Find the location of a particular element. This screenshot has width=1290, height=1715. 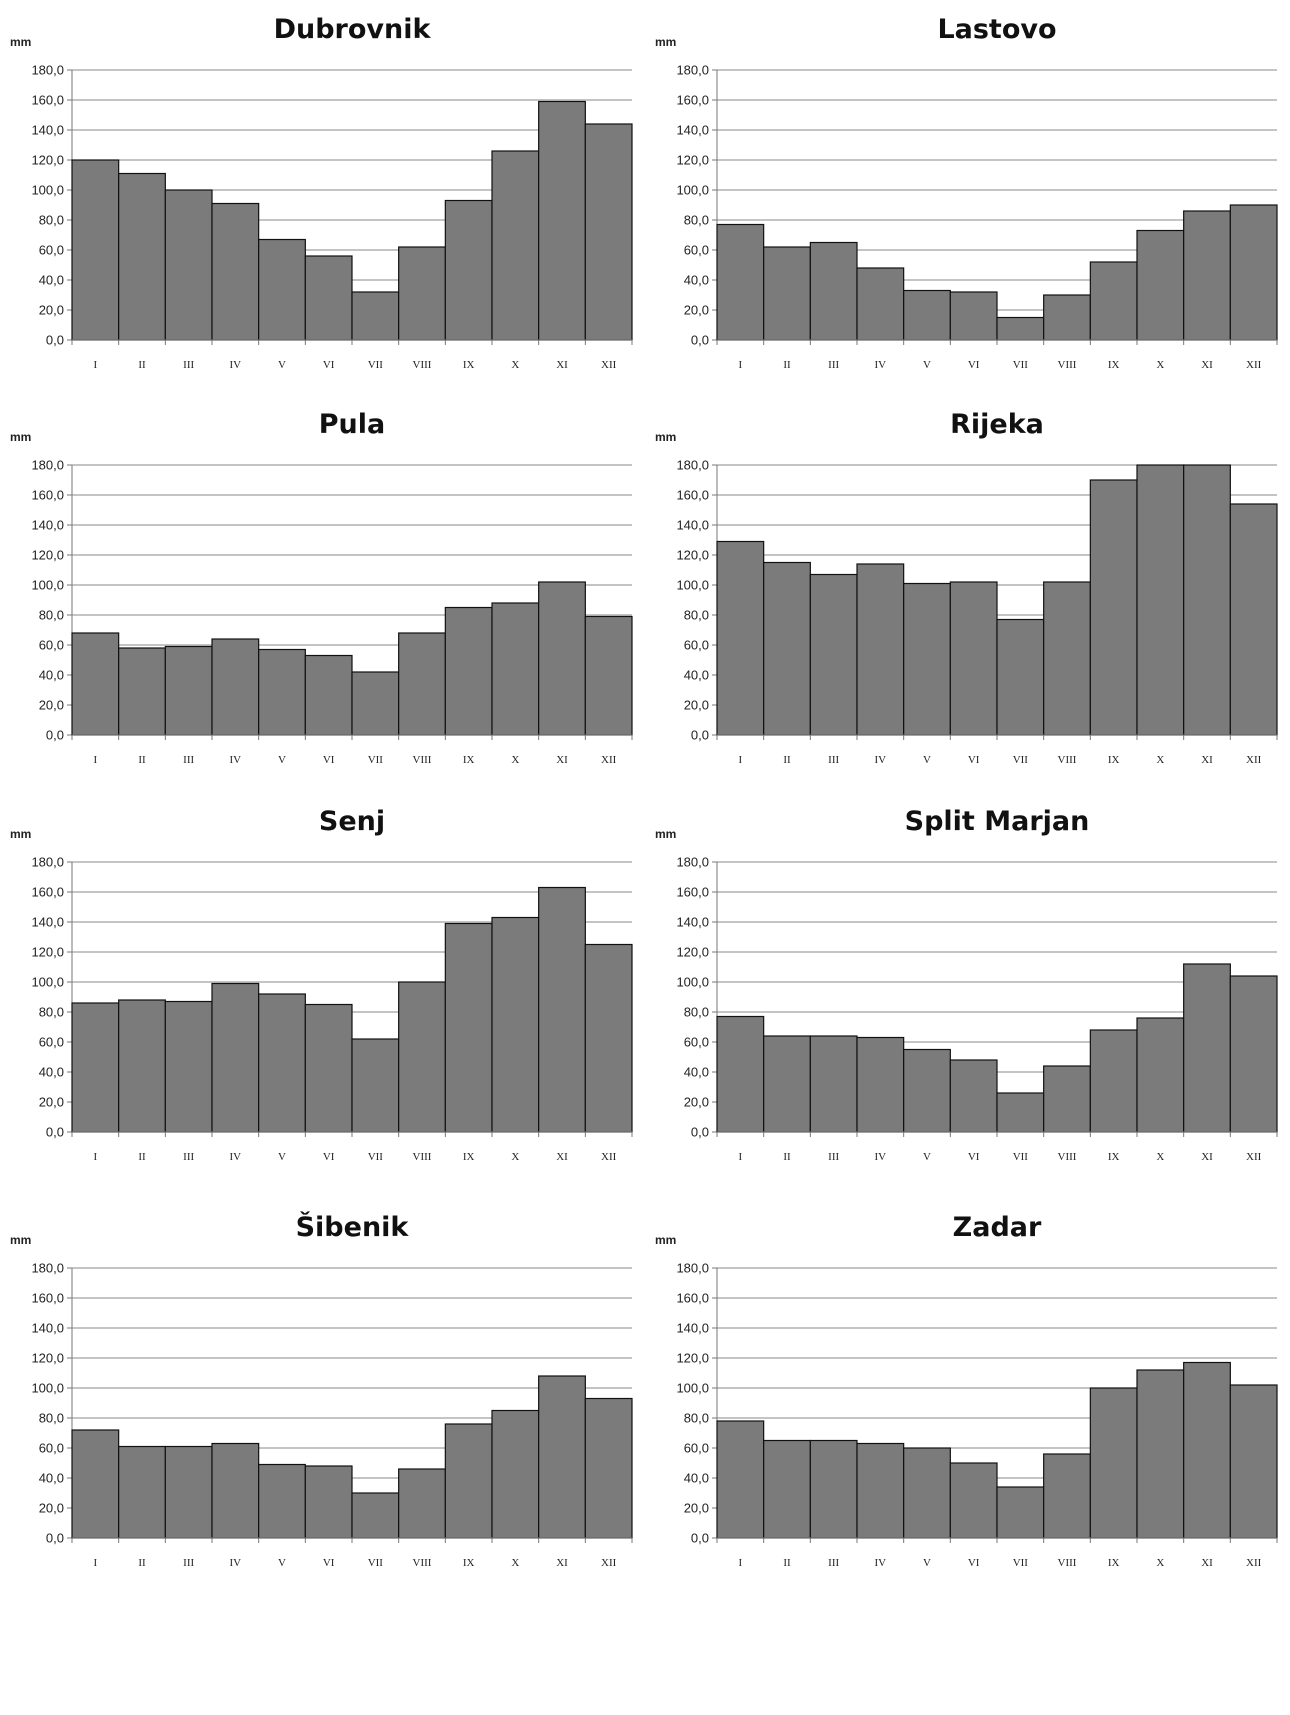

x-tick-label: VII is located at coordinates (1021, 760).